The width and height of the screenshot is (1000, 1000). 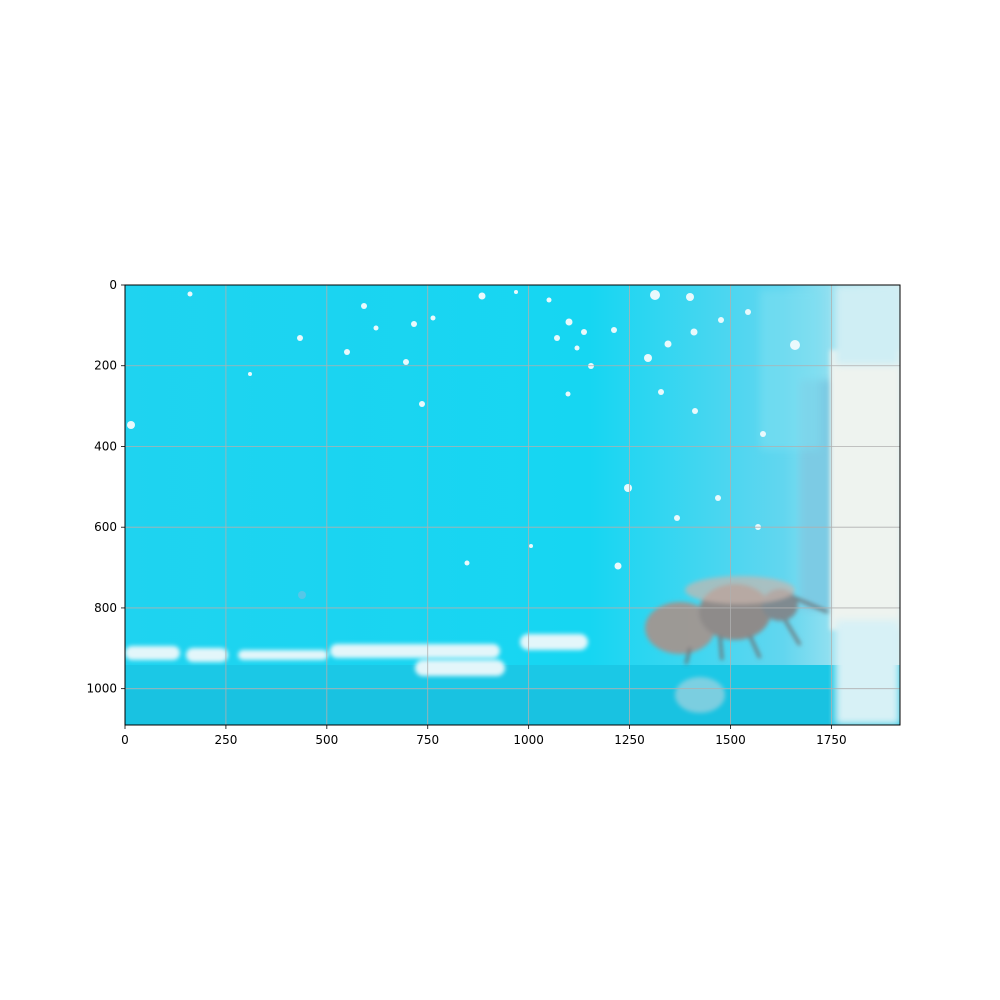 I want to click on x-tick-label: 1000, so click(x=528, y=740).